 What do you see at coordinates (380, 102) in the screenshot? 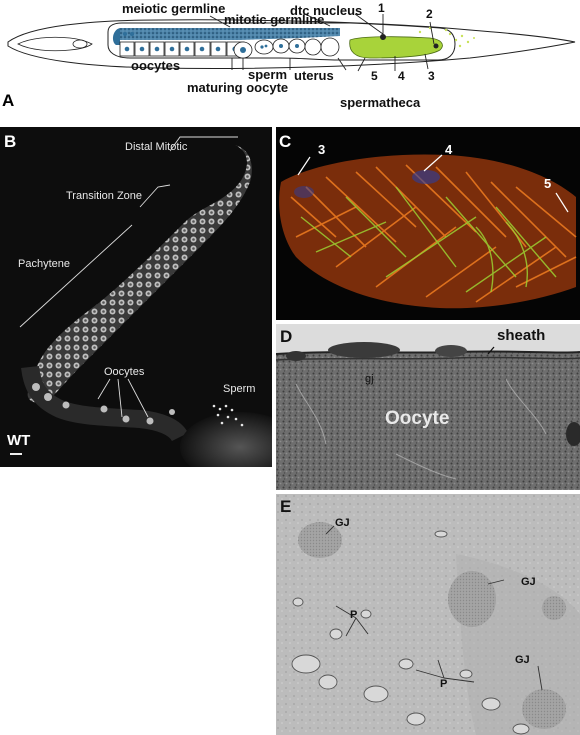
I see `label-spermatheca: spermatheca` at bounding box center [380, 102].